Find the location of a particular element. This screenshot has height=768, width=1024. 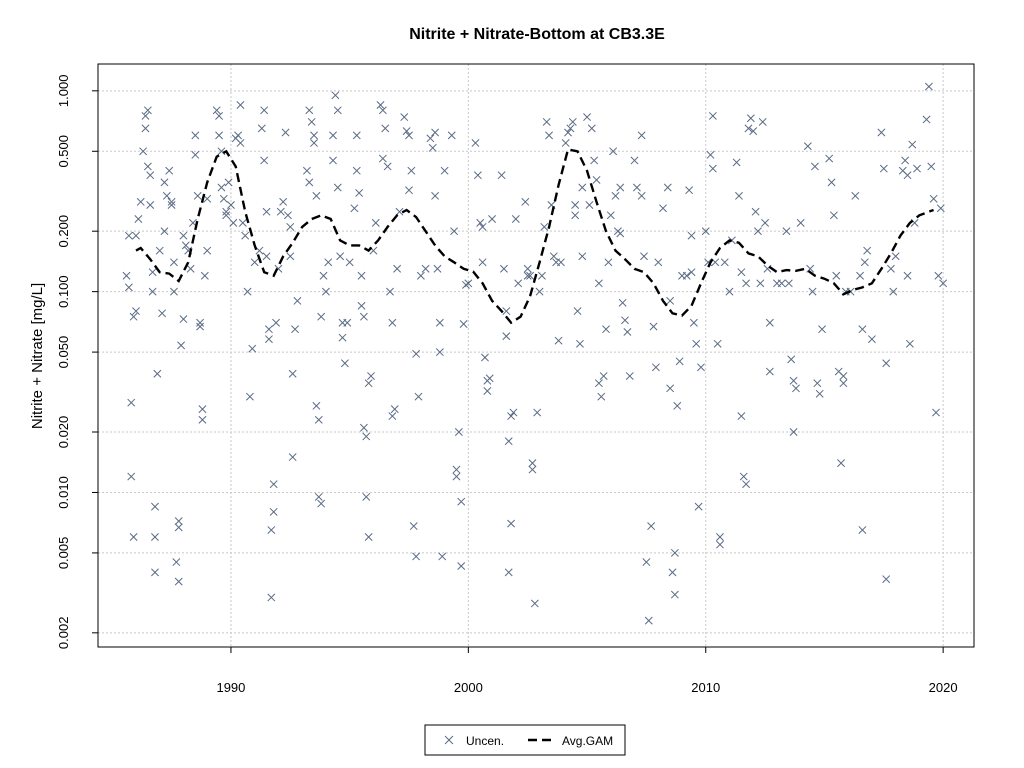

legend-box is located at coordinates (525, 740).